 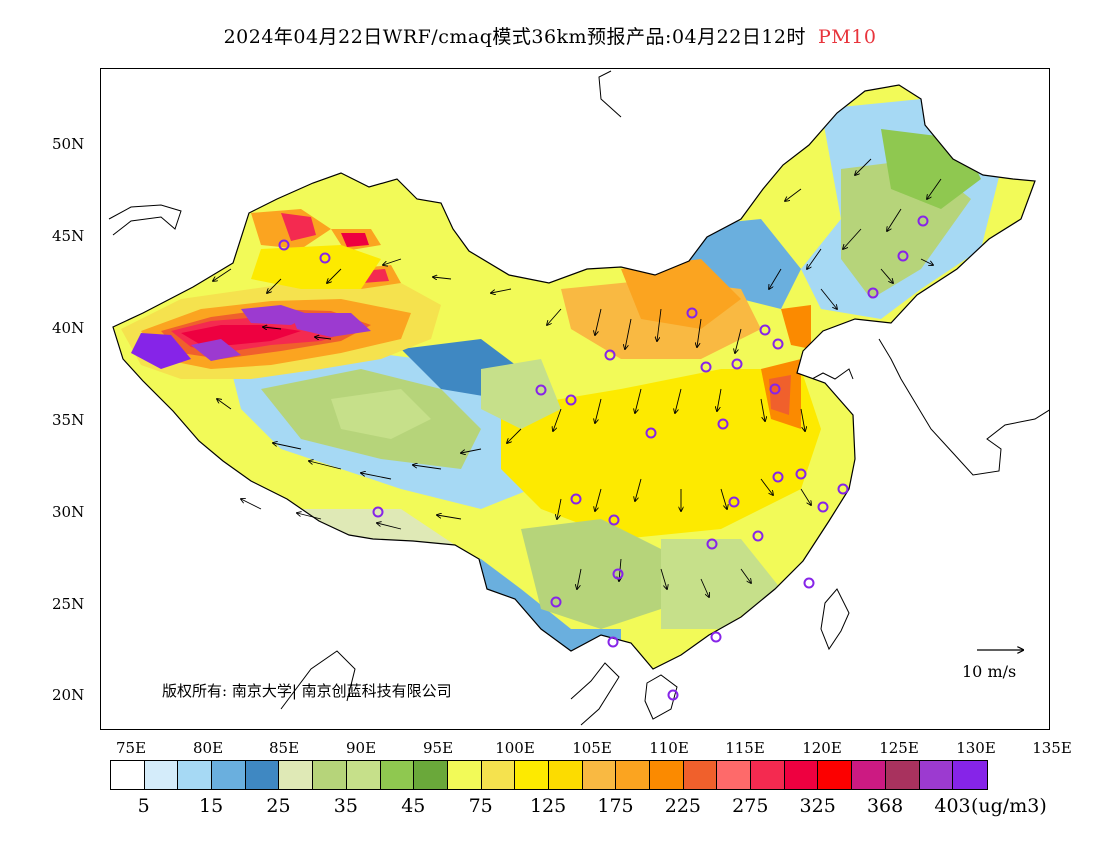 What do you see at coordinates (615, 806) in the screenshot?
I see `legend-label: 175` at bounding box center [615, 806].